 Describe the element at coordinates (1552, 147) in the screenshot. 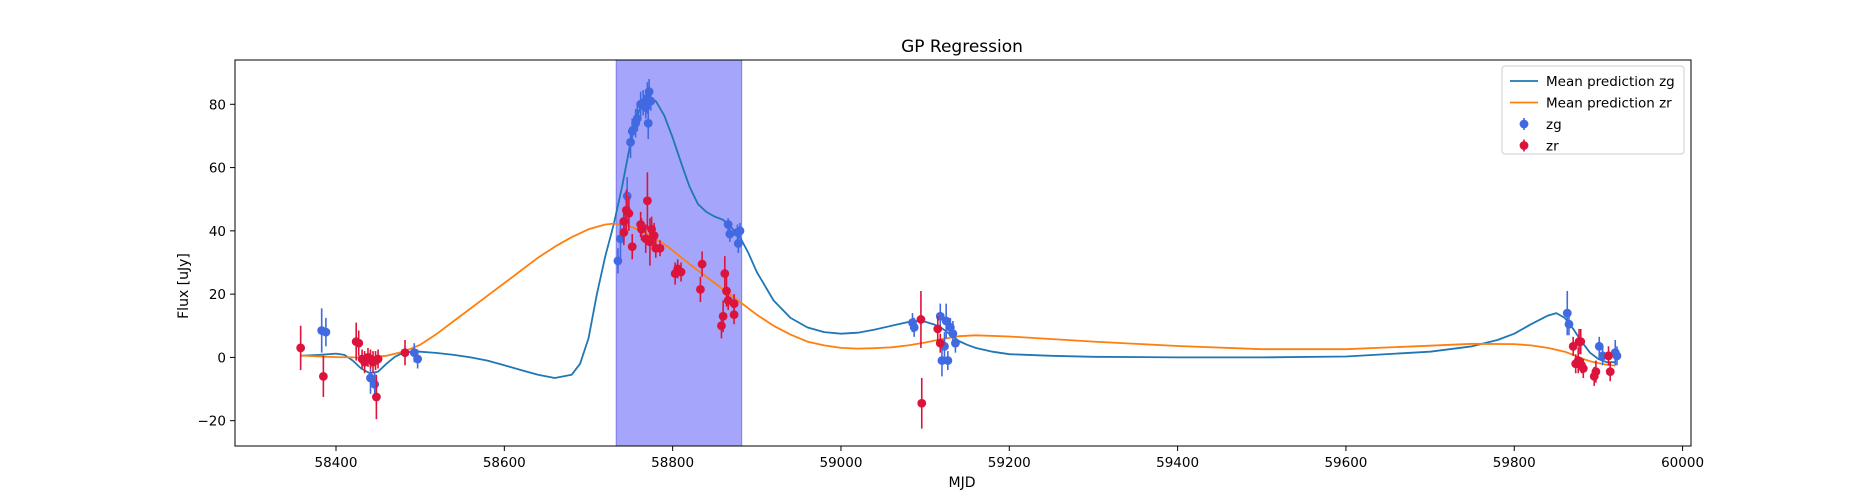

I see `legend-label: zr` at that location.